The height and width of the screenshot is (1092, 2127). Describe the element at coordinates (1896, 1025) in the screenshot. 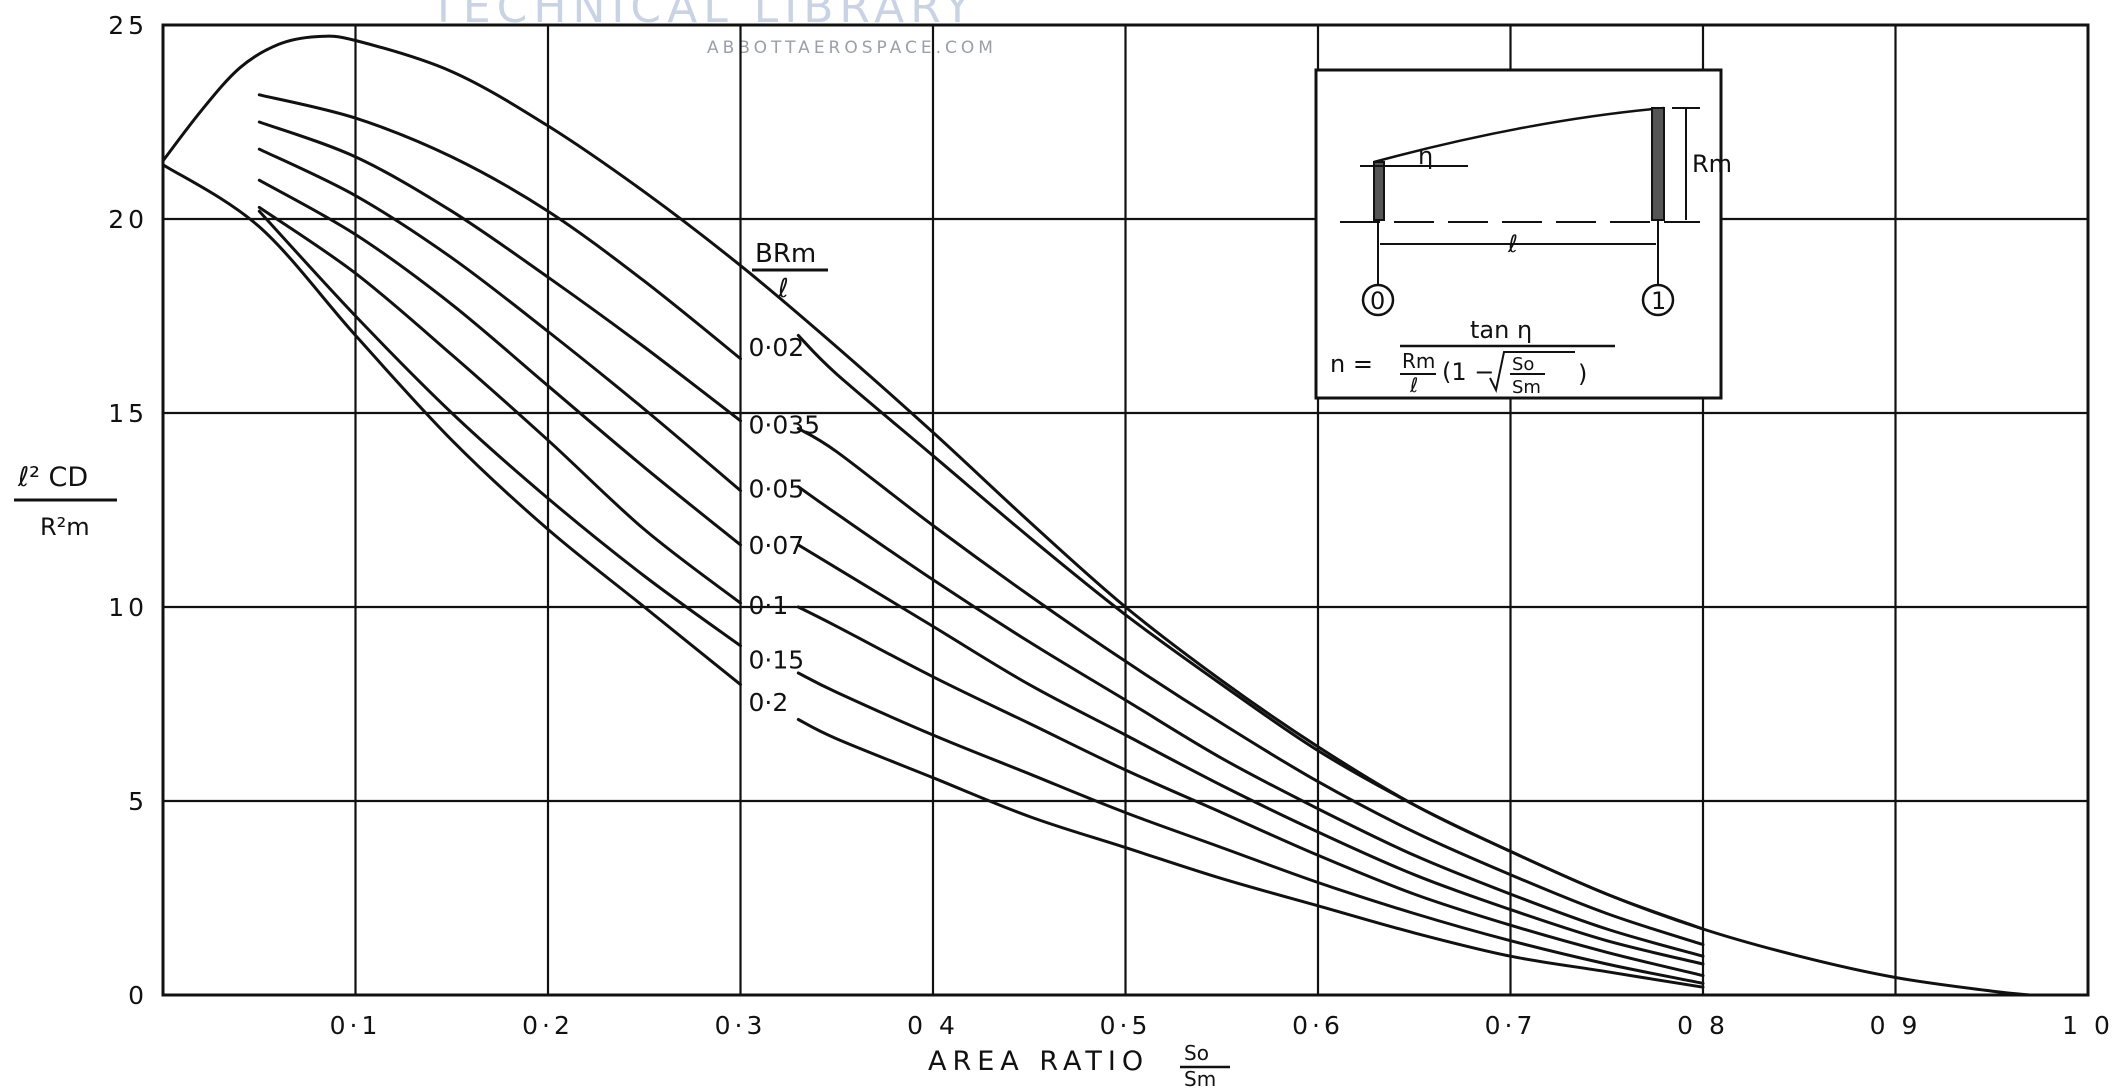

I see `x-tick-label: 0 9` at that location.